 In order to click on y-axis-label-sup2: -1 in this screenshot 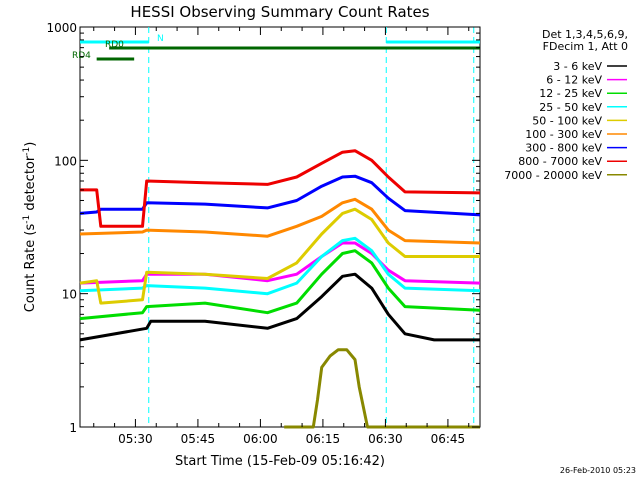, I will do `click(27, 151)`.